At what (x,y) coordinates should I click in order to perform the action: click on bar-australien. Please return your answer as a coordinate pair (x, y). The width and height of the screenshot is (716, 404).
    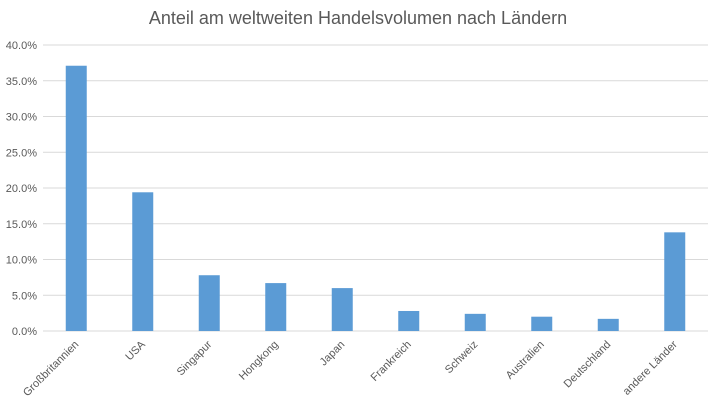
    Looking at the image, I should click on (542, 323).